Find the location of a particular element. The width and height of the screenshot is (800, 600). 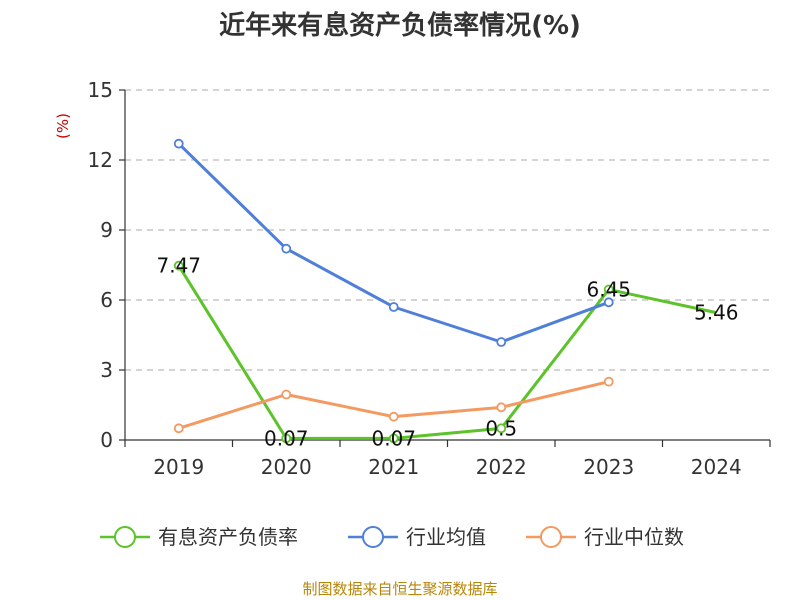

data-label: 5.46 is located at coordinates (716, 313).